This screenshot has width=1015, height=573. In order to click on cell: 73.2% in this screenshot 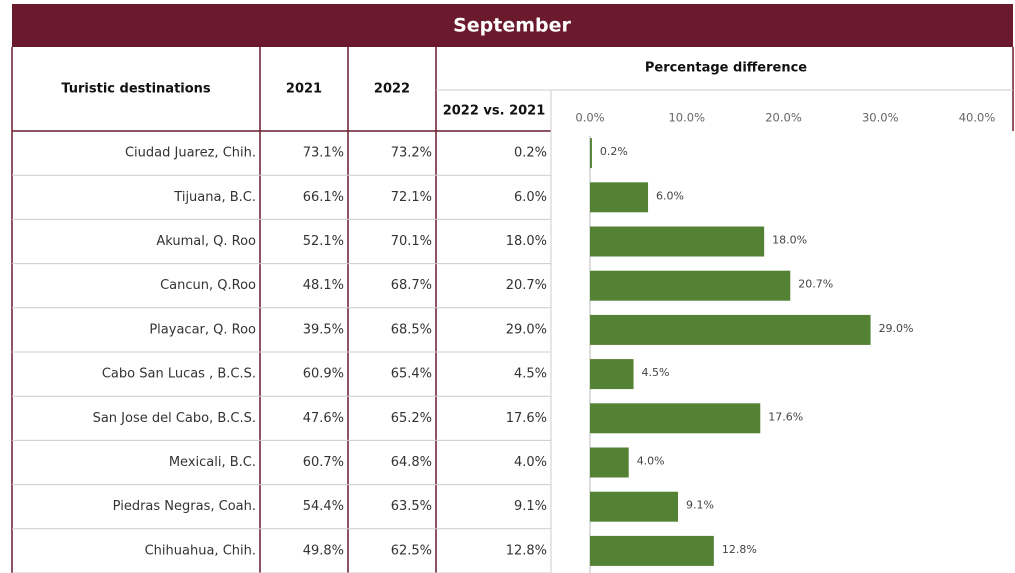, I will do `click(411, 153)`.